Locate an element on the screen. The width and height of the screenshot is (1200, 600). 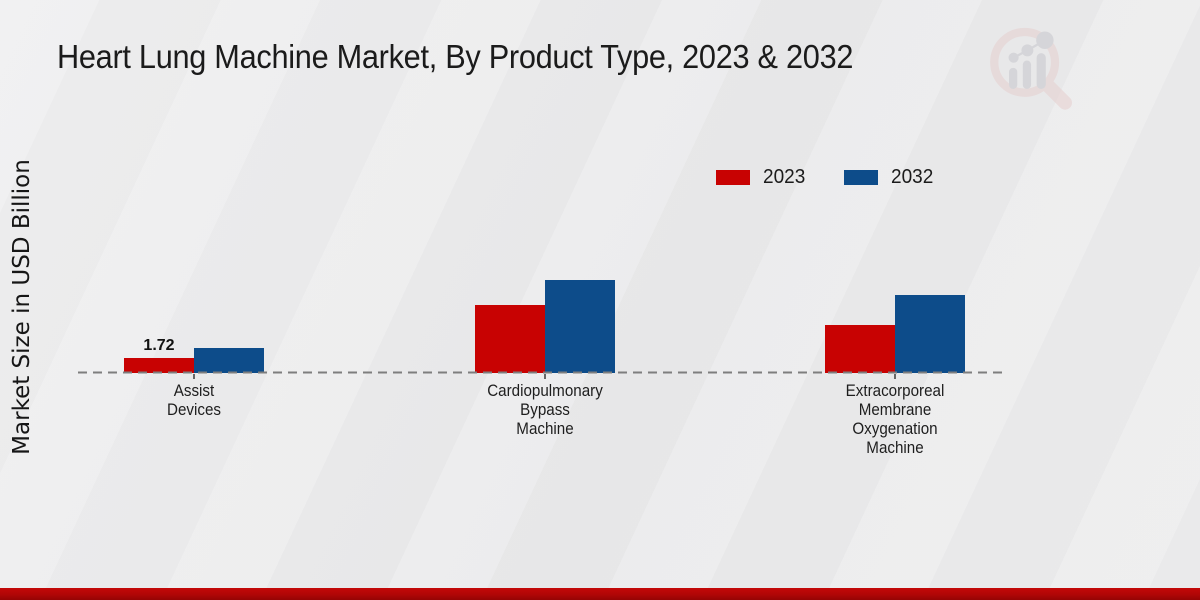
category-label-assist: Assist Devices is located at coordinates (194, 401).